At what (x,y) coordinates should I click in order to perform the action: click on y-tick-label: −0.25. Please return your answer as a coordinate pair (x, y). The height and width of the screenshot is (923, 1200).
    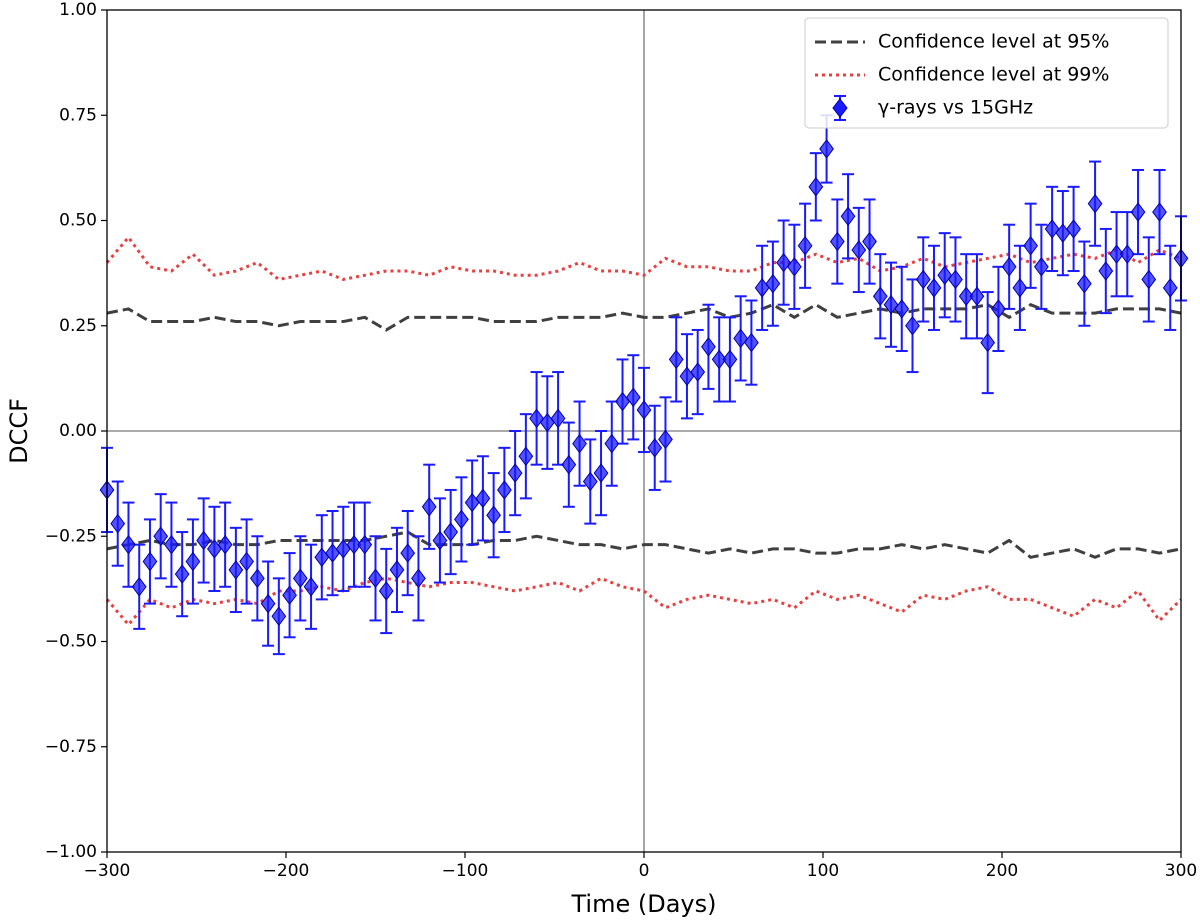
    Looking at the image, I should click on (71, 536).